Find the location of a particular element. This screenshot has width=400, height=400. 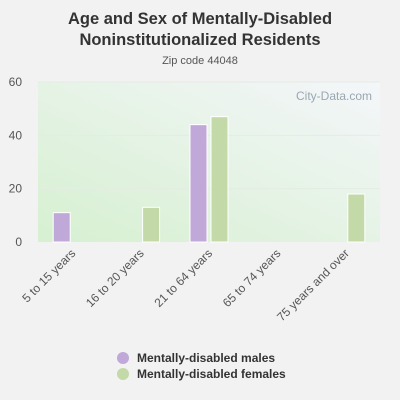

y-tick-label: 60 is located at coordinates (16, 82).